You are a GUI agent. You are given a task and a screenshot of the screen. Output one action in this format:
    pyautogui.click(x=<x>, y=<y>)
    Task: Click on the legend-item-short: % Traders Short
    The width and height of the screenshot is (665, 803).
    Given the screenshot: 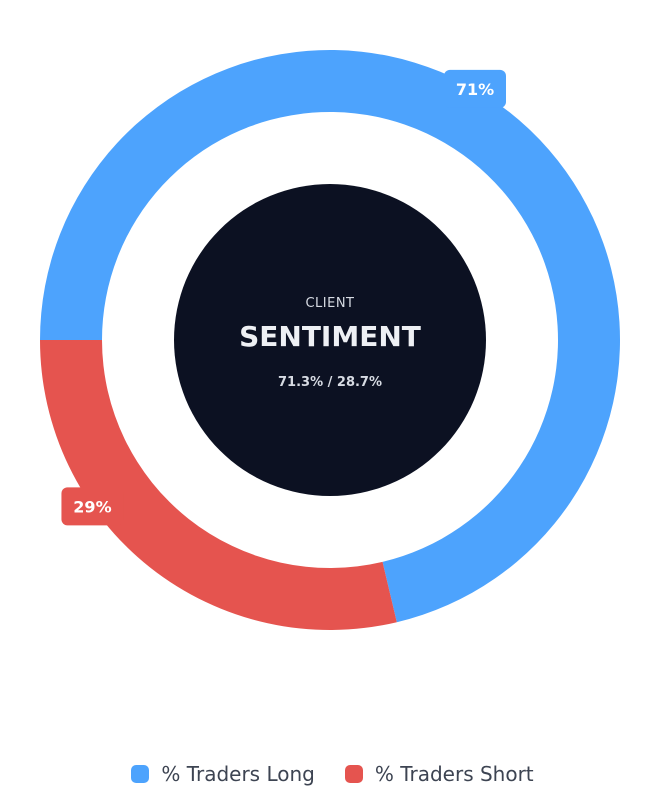 What is the action you would take?
    pyautogui.click(x=439, y=774)
    